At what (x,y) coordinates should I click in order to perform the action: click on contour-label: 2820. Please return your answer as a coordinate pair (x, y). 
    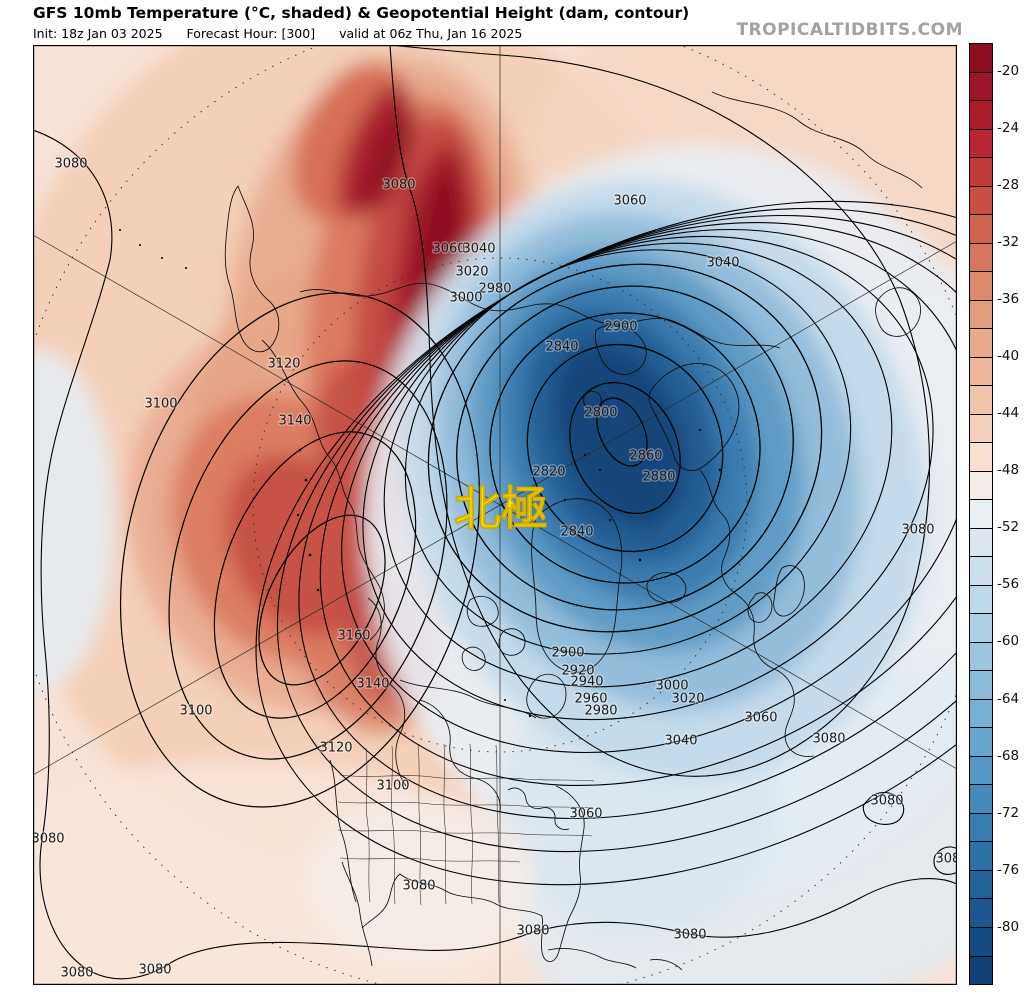
    Looking at the image, I should click on (548, 472).